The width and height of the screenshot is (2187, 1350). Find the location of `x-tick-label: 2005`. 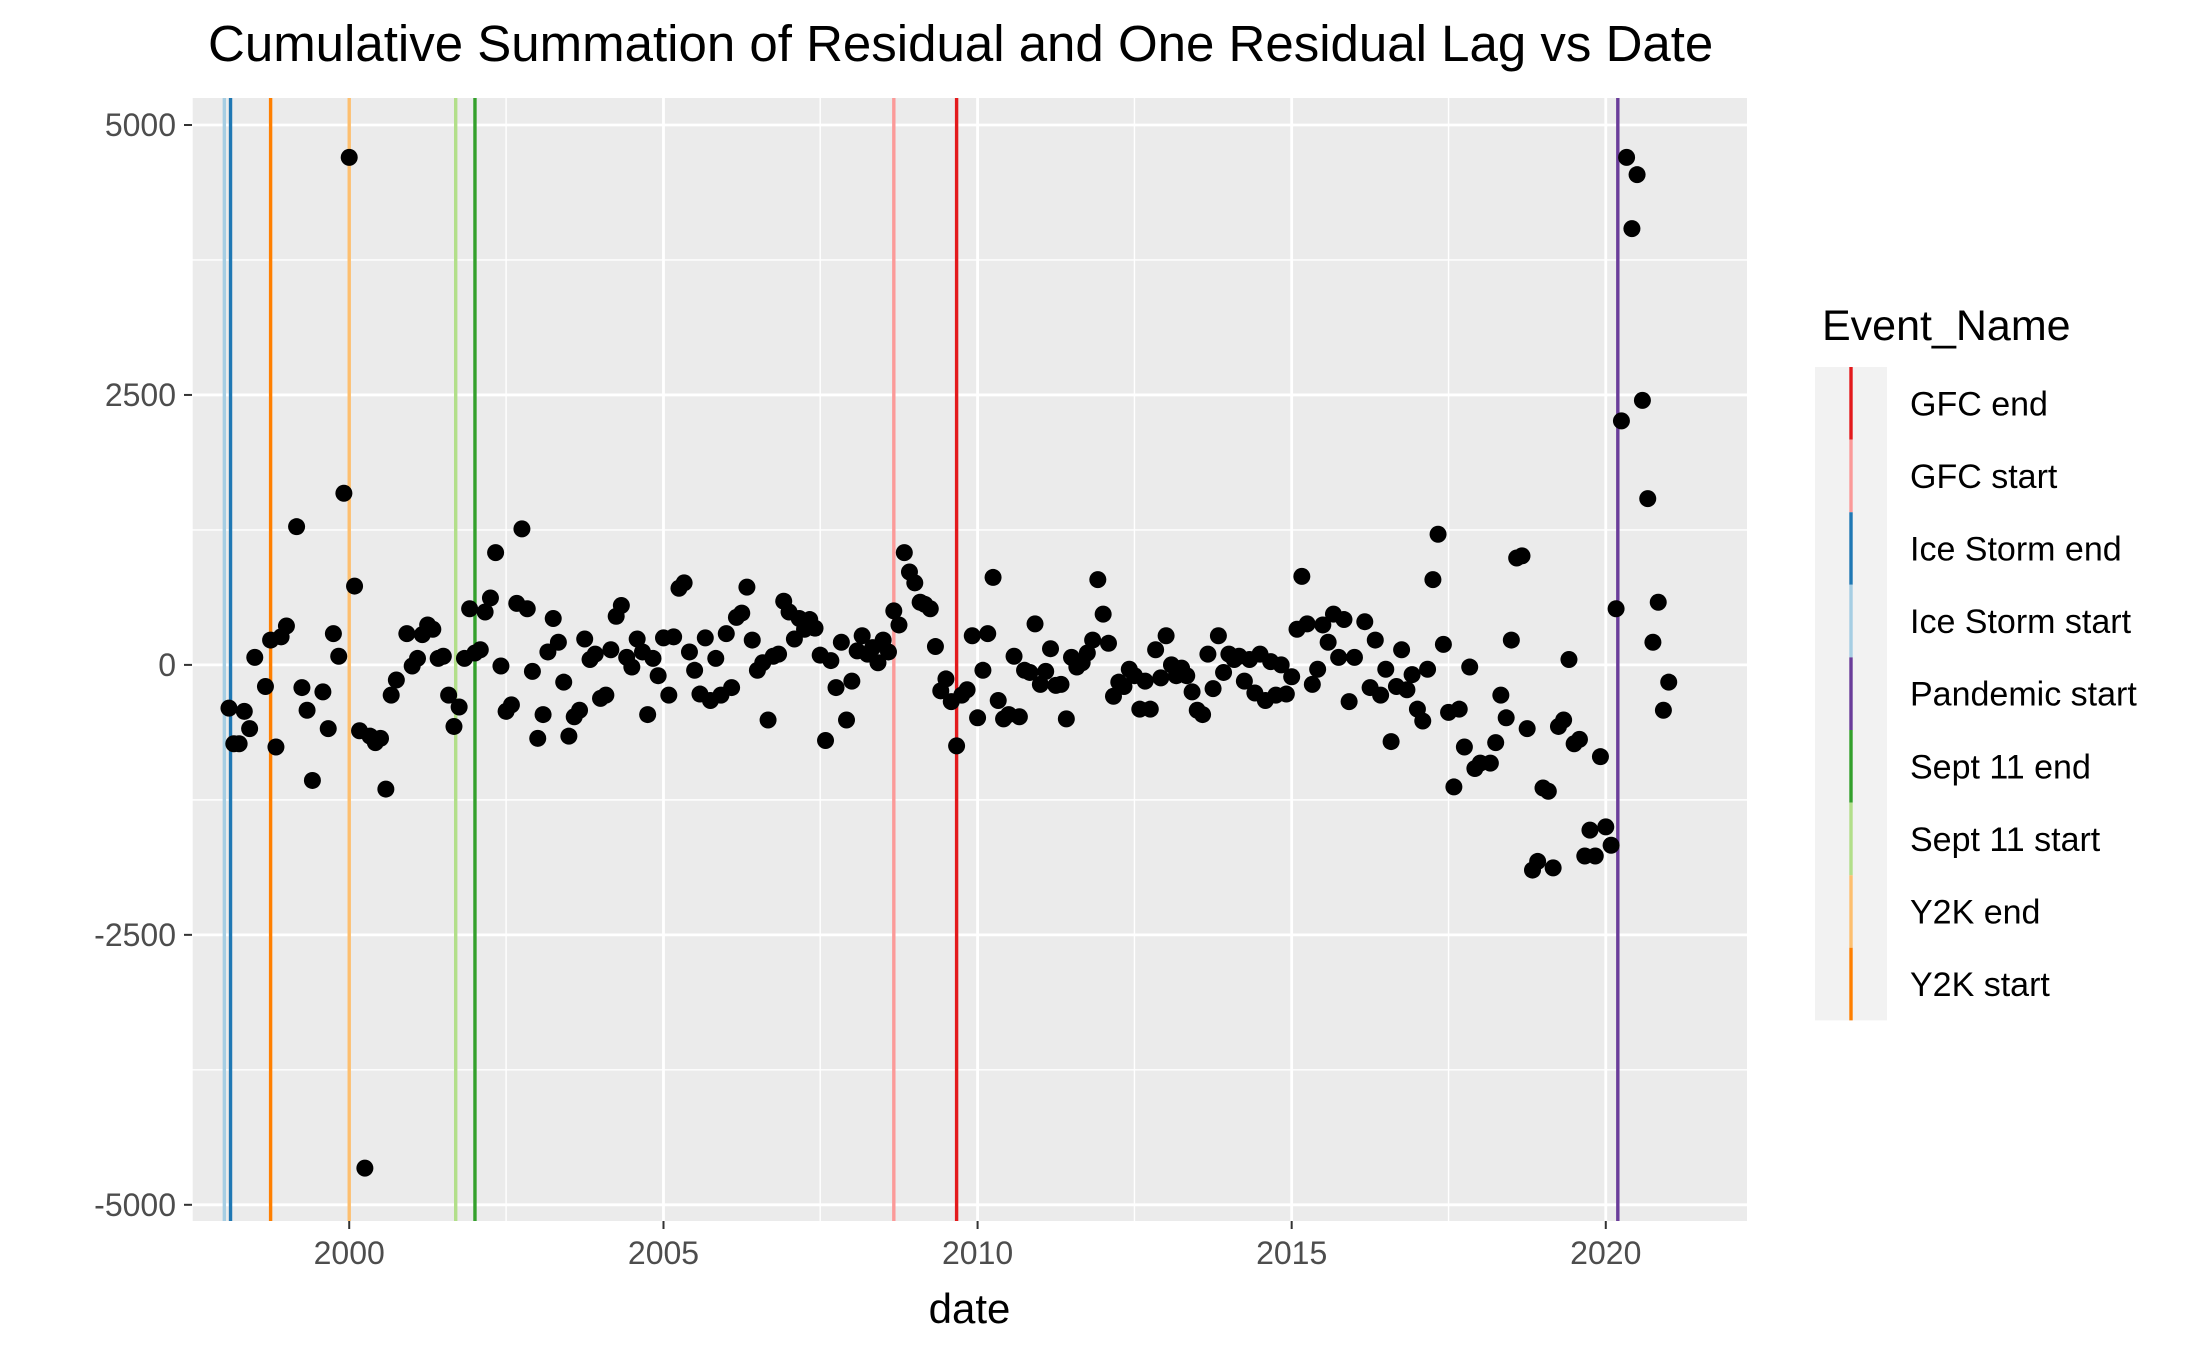

x-tick-label: 2005 is located at coordinates (663, 1253).